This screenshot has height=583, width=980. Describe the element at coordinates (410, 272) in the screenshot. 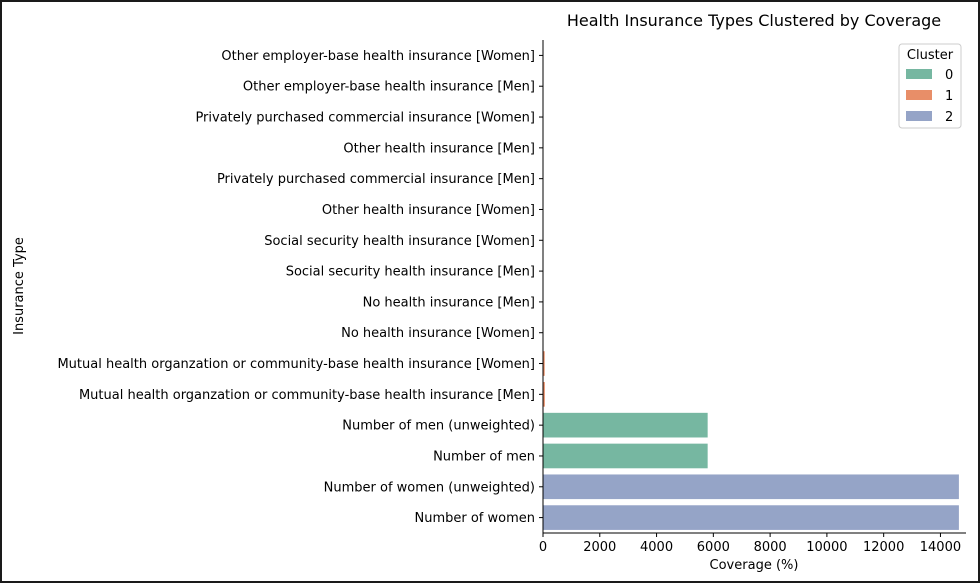

I see `y-tick-label: Social security health insurance [Men]` at that location.